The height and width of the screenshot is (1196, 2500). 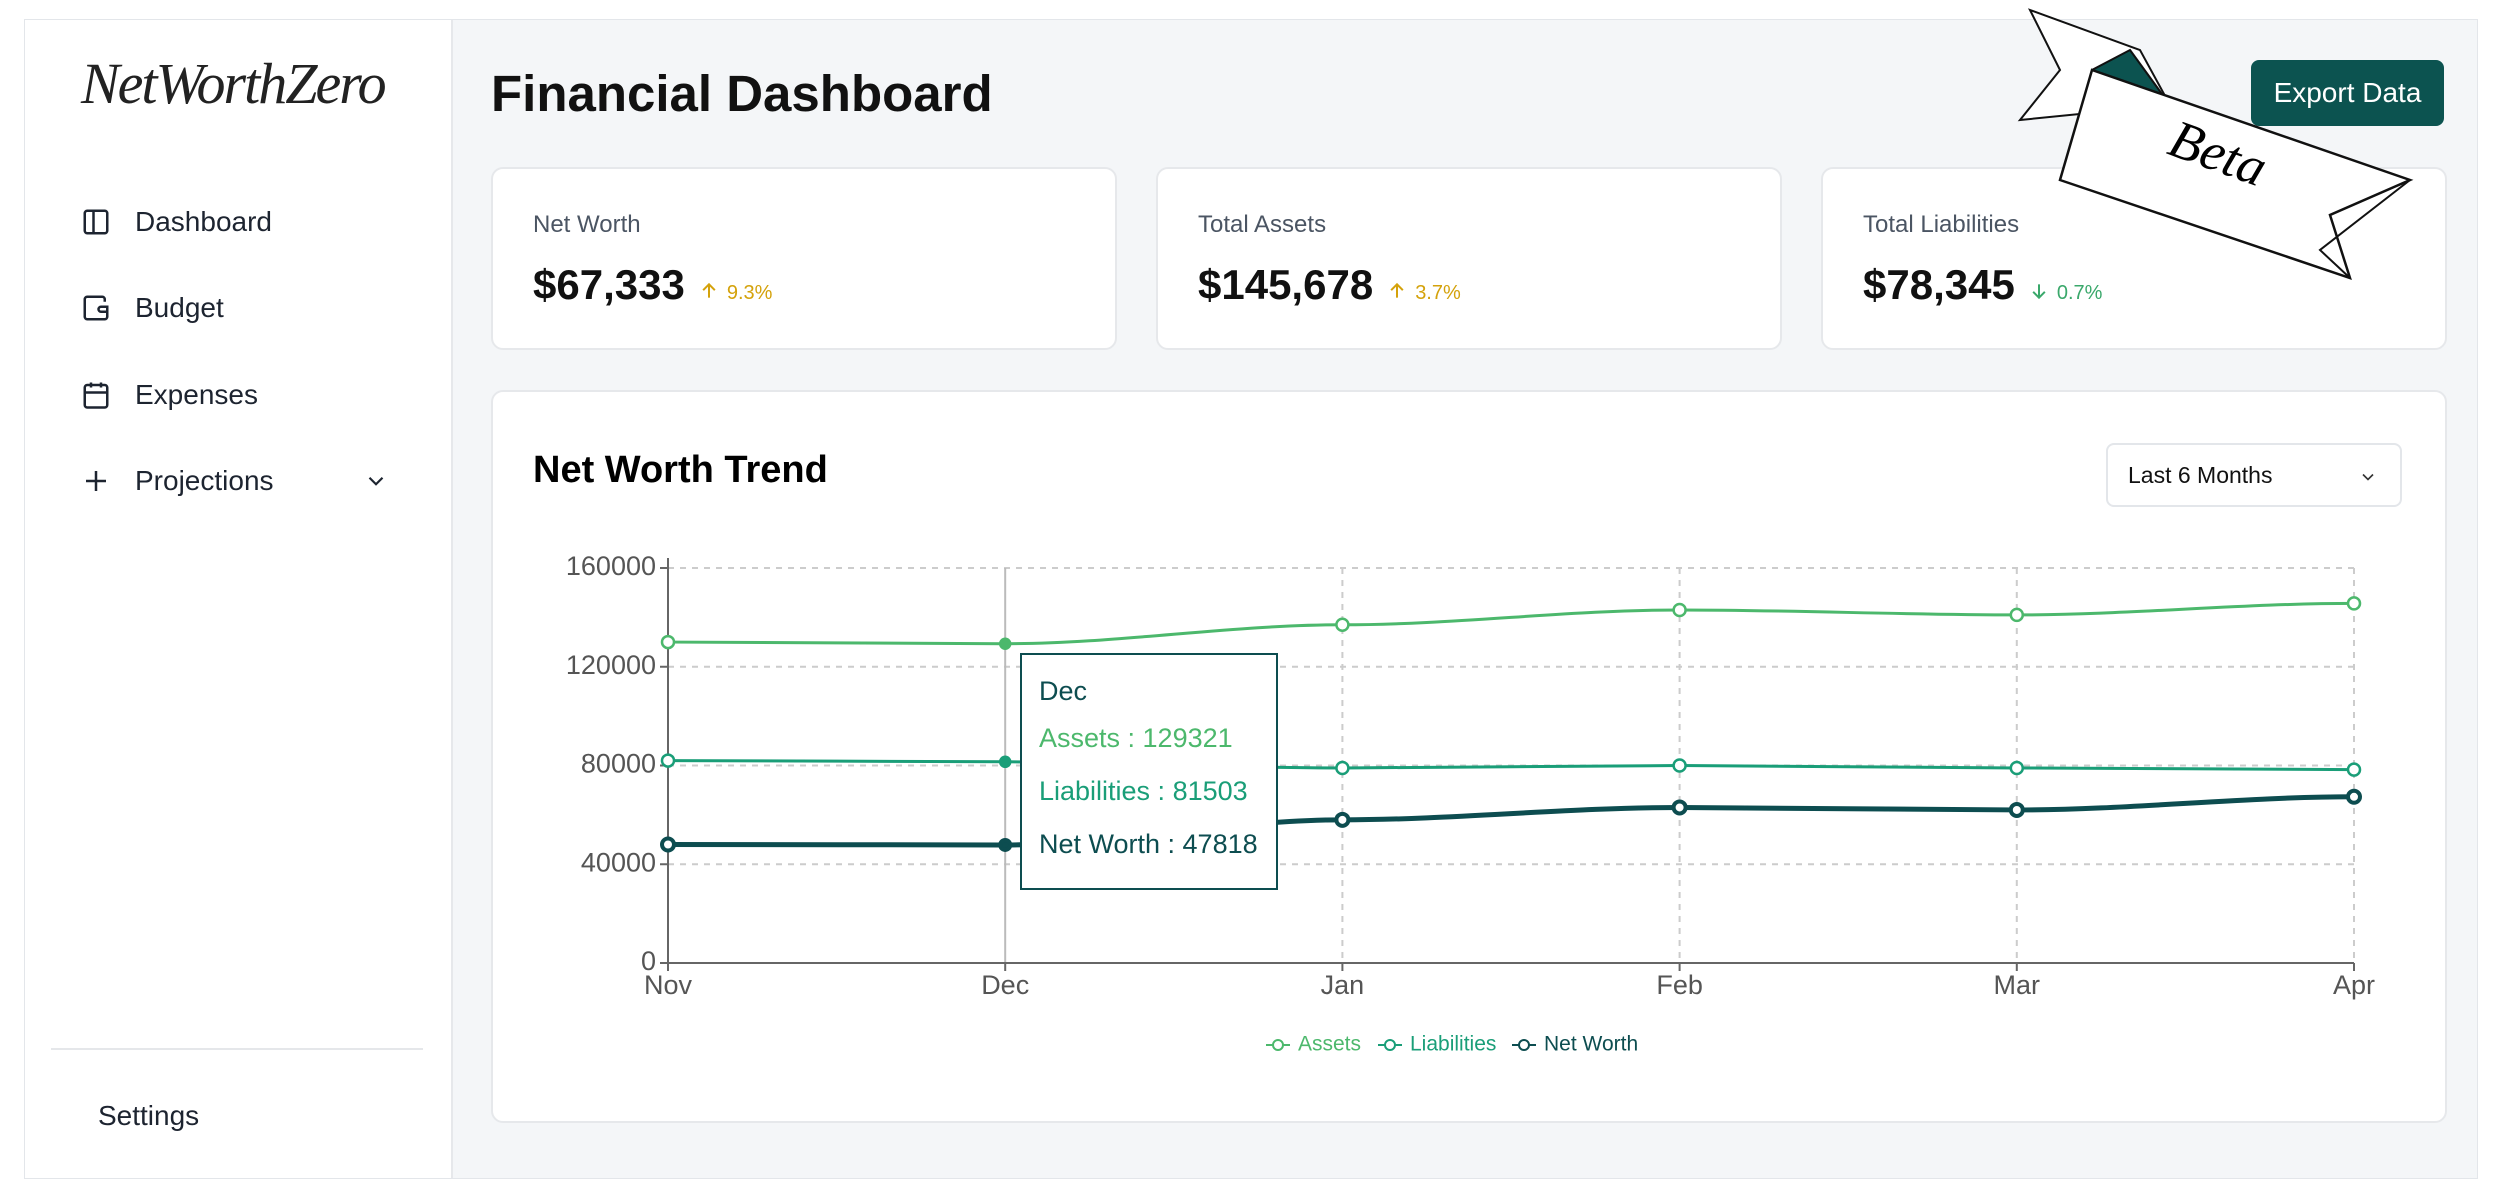 I want to click on nav-label: Expenses, so click(x=196, y=394).